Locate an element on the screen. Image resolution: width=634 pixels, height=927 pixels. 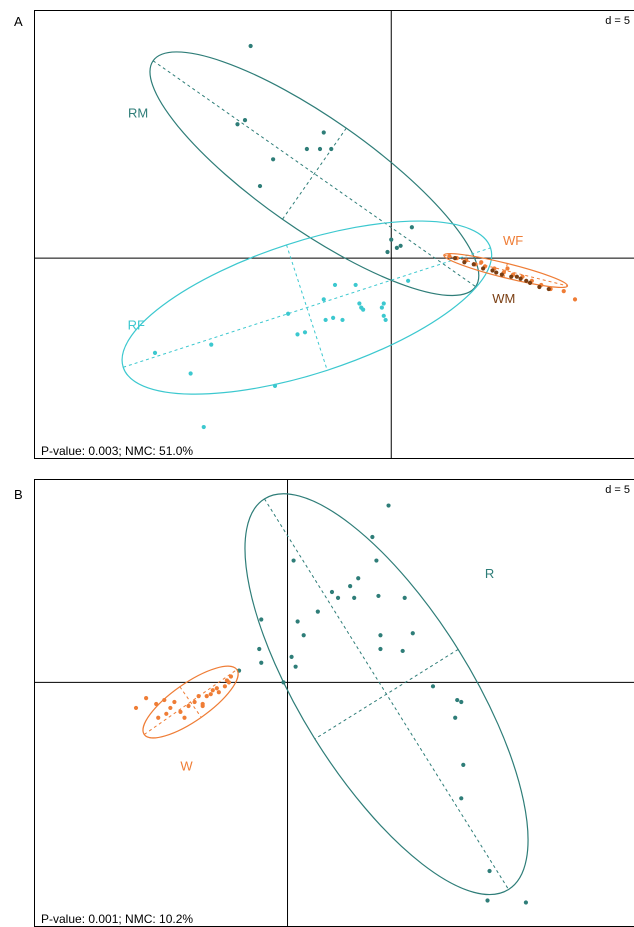
panel-b-group-label-r: R is located at coordinates (489, 573).